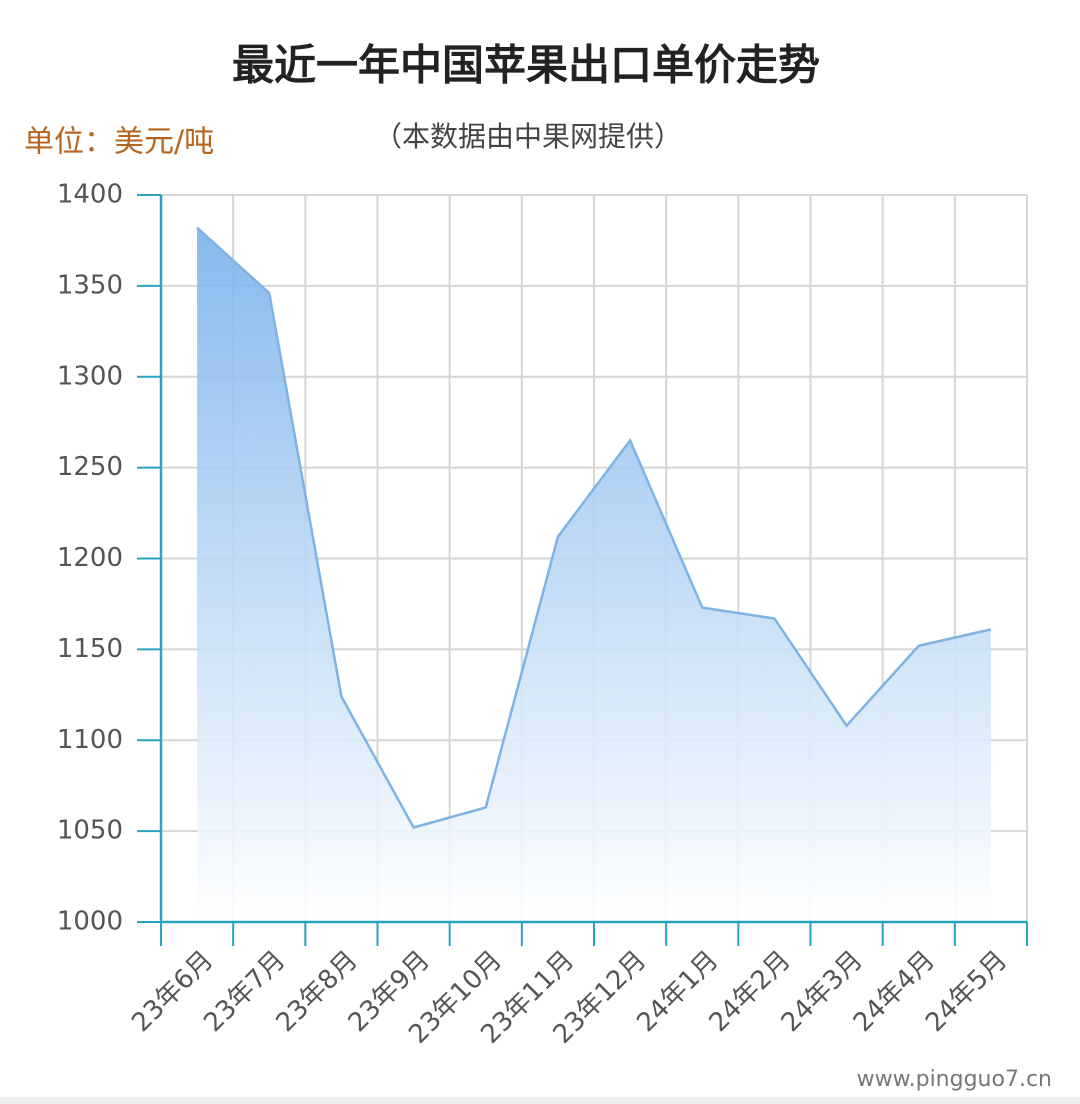 The height and width of the screenshot is (1104, 1080). Describe the element at coordinates (954, 1079) in the screenshot. I see `watermark: www.pingguo7.cn` at that location.